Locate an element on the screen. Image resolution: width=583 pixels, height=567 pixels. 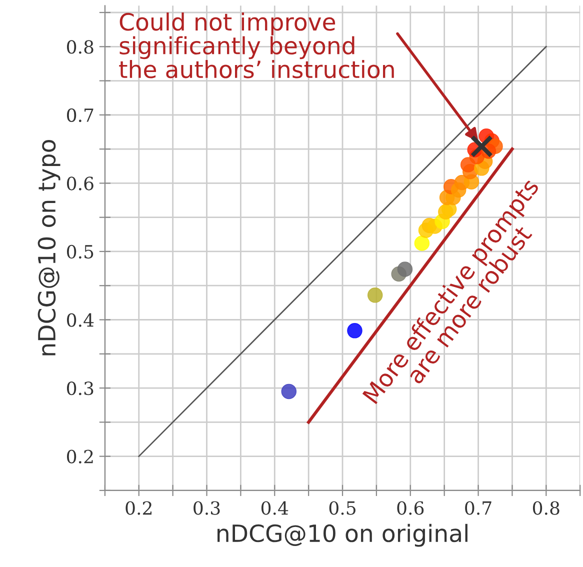
x-tick-label: 0.5 is located at coordinates (342, 508).